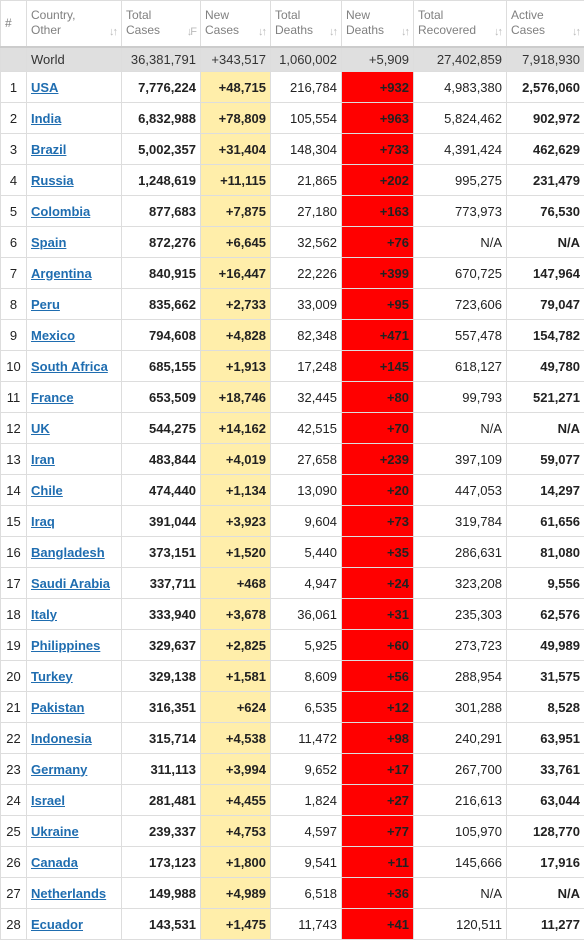 The image size is (584, 948). What do you see at coordinates (377, 304) in the screenshot?
I see `new-deaths: +95` at bounding box center [377, 304].